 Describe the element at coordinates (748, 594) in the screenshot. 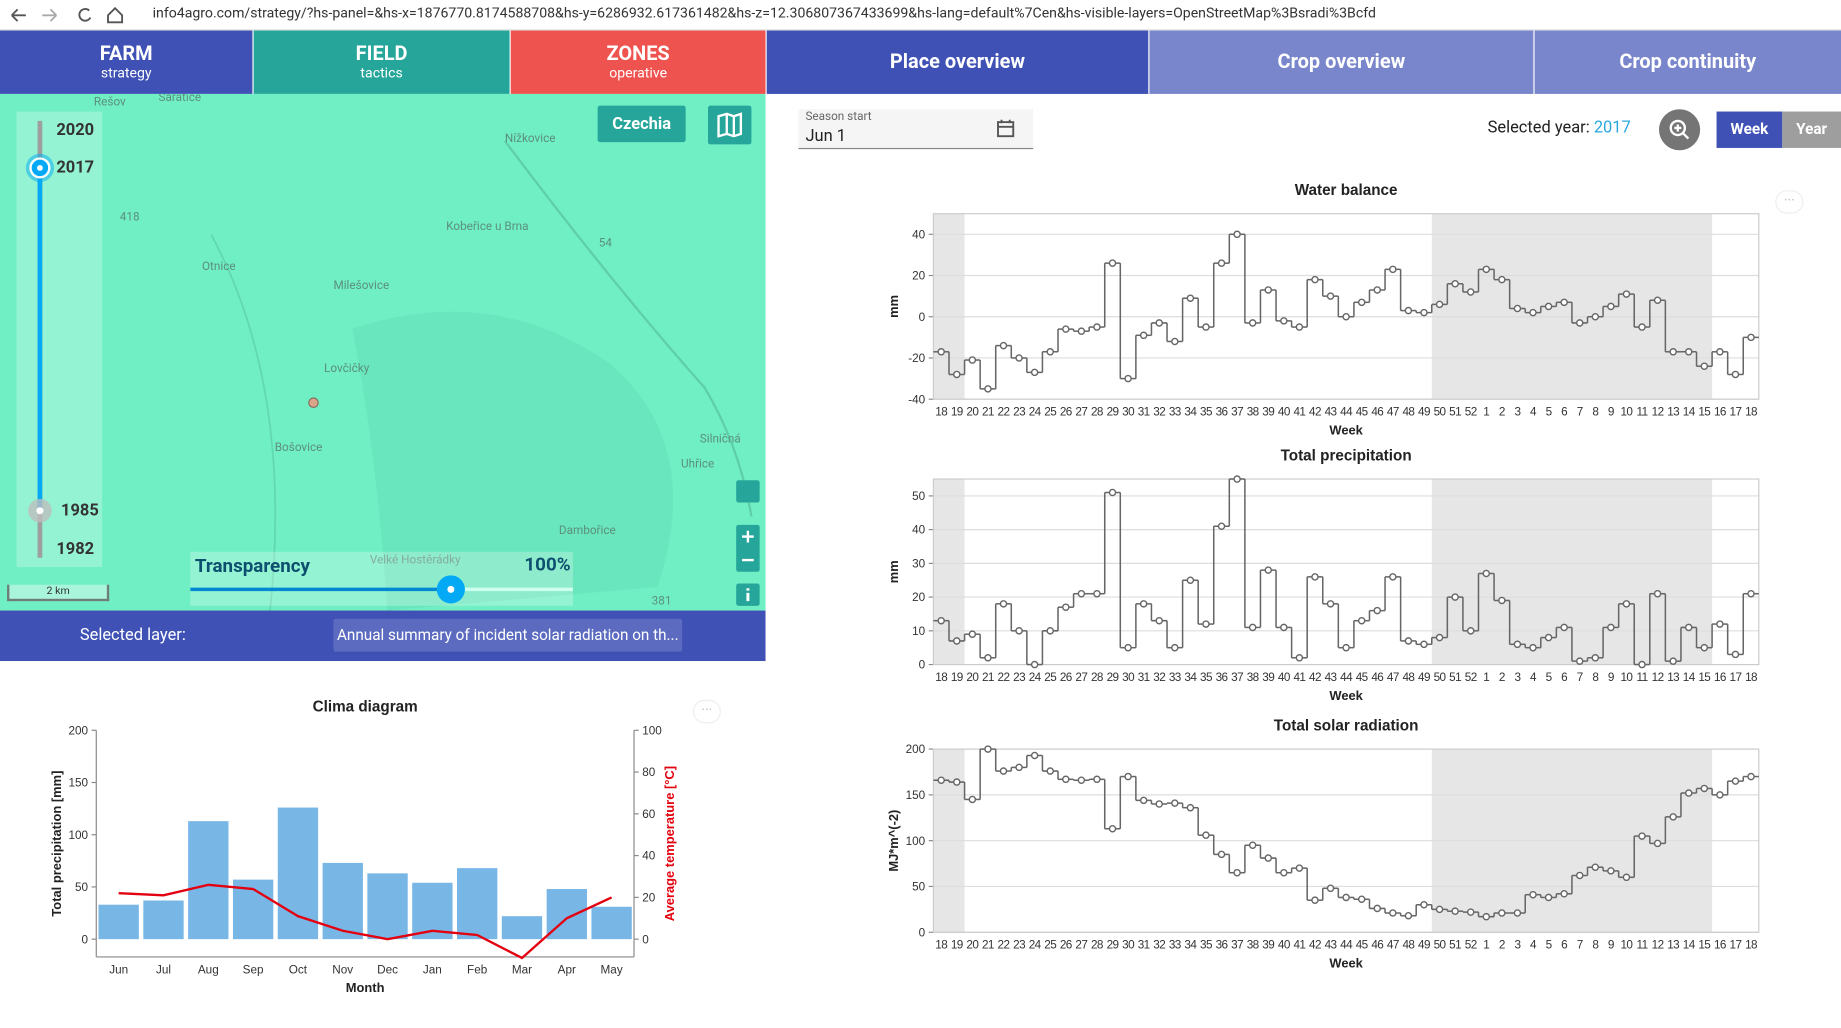

I see `info-button` at that location.